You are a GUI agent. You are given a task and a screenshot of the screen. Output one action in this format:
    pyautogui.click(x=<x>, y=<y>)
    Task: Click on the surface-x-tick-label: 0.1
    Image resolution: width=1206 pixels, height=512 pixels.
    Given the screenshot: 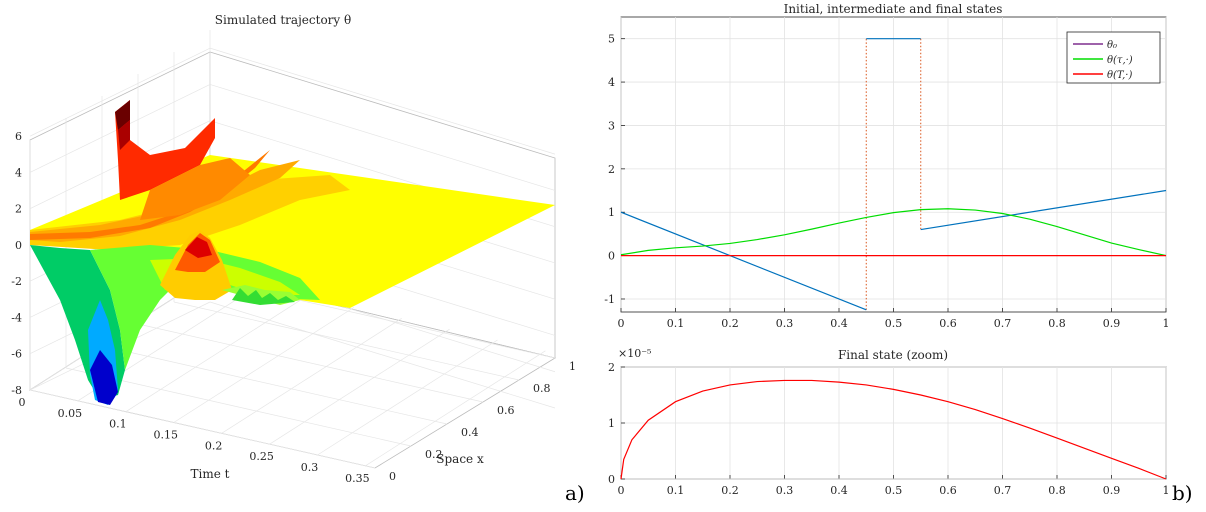 What is the action you would take?
    pyautogui.click(x=118, y=424)
    